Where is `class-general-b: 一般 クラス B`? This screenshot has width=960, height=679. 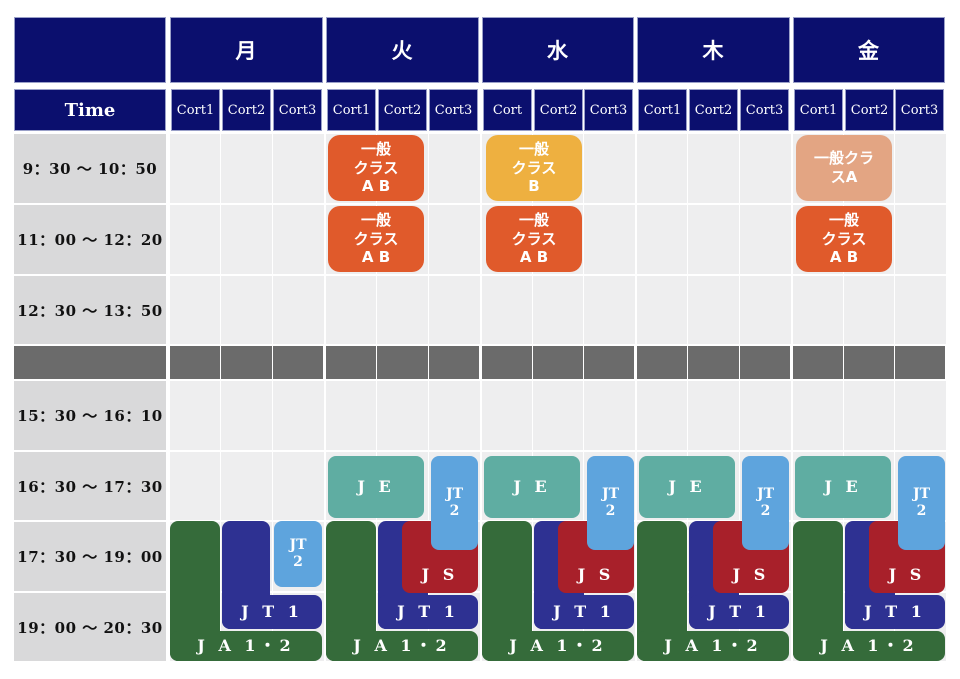 class-general-b: 一般 クラス B is located at coordinates (534, 168).